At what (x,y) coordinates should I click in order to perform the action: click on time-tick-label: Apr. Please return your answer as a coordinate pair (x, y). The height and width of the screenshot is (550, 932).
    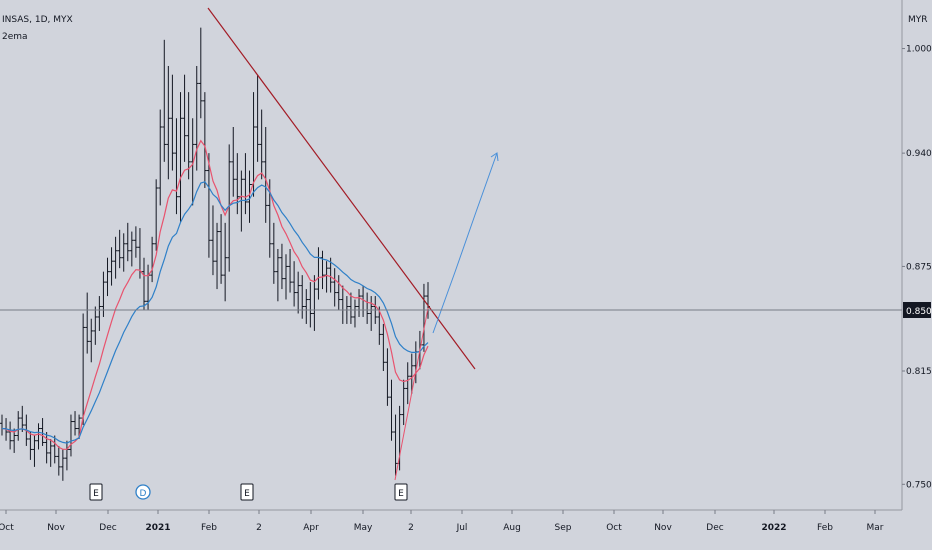
    Looking at the image, I should click on (311, 528).